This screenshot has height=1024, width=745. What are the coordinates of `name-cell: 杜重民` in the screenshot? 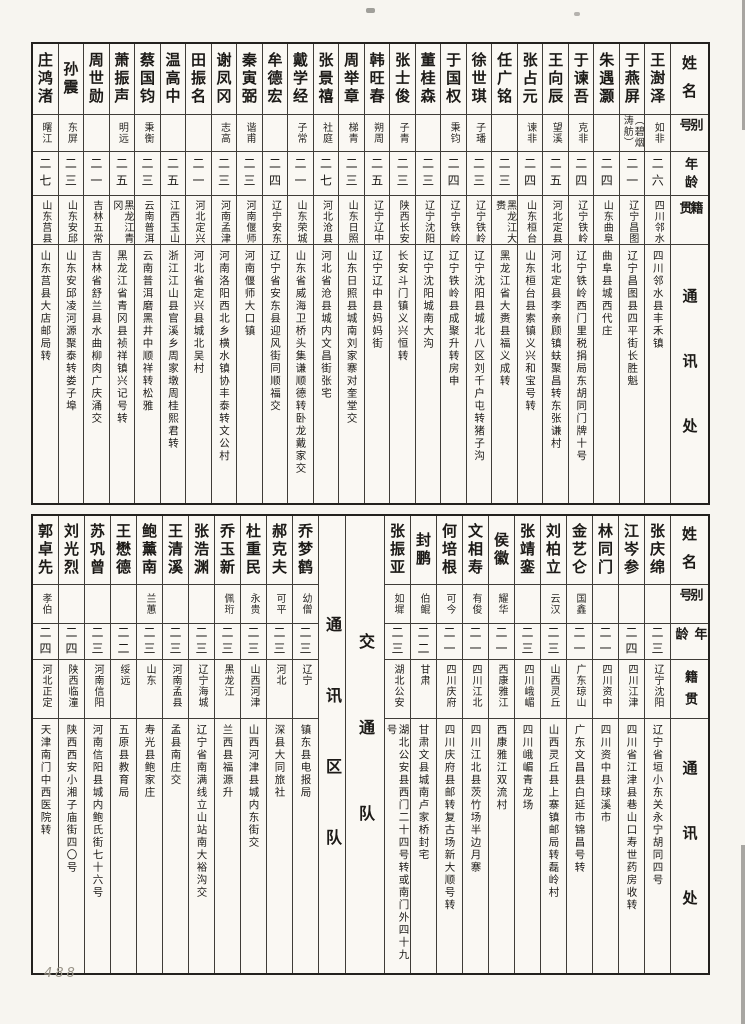 It's located at (253, 550).